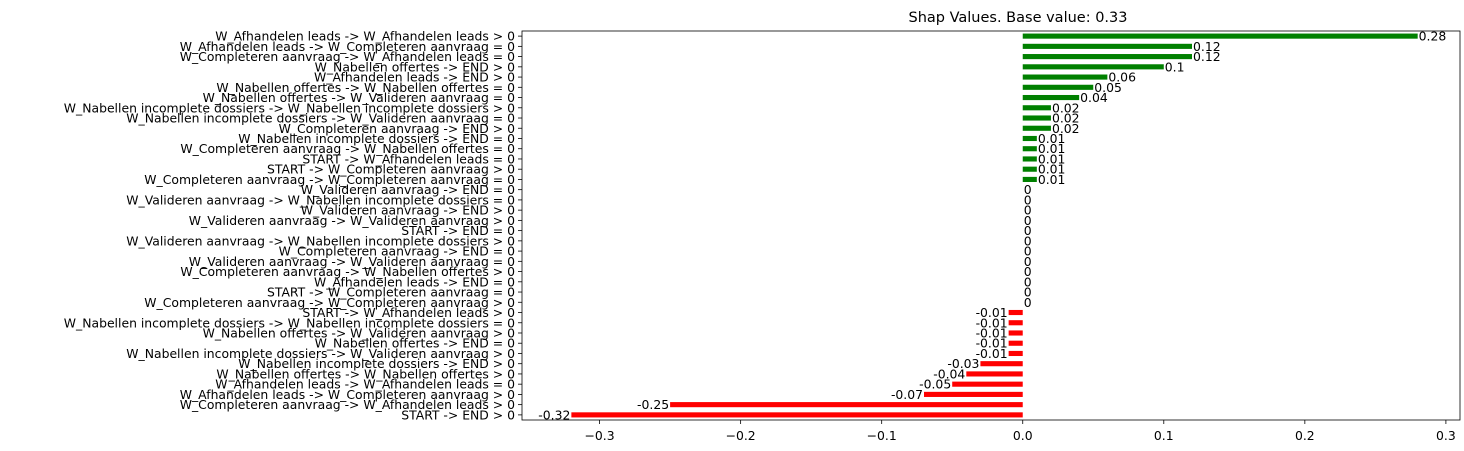 This screenshot has height=451, width=1464. I want to click on y-tick-label: W_Nabellen offertes -> END > 0, so click(415, 66).